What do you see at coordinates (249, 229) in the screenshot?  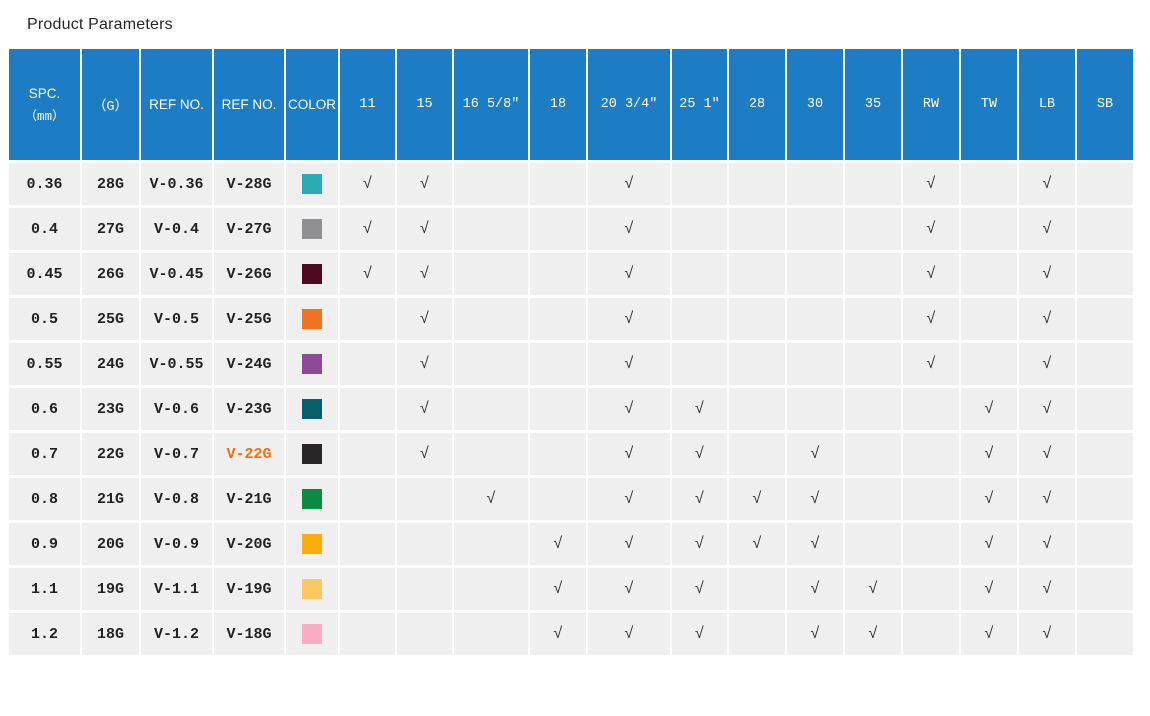 I see `cell-ref-g: V-27G` at bounding box center [249, 229].